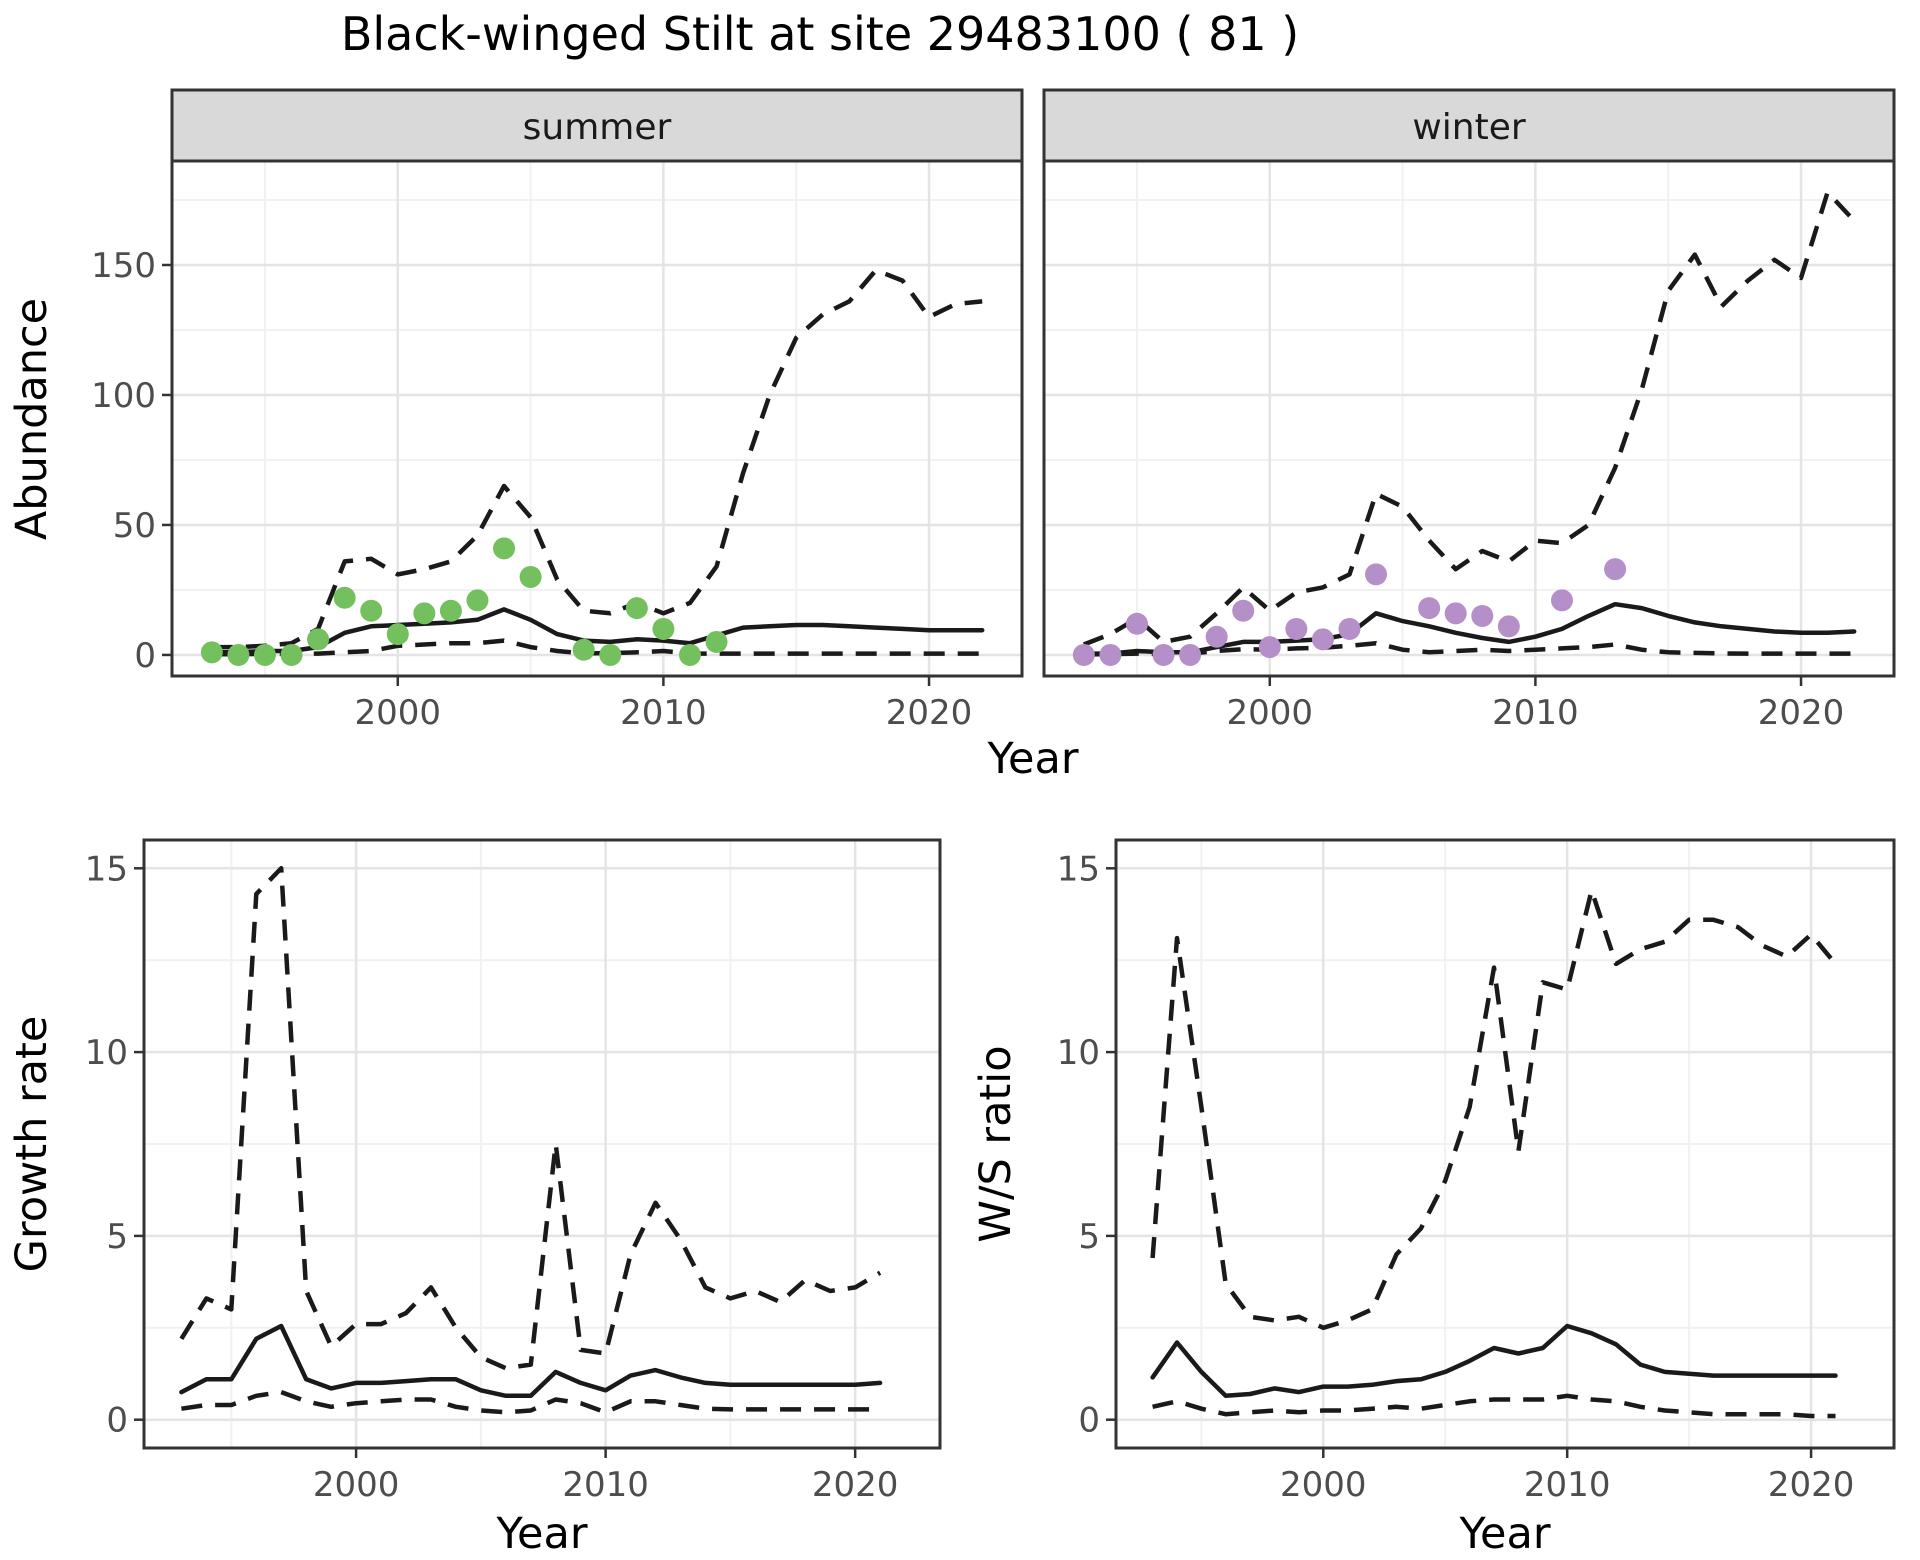  What do you see at coordinates (32, 419) in the screenshot?
I see `y-axis-title-abundance: Abundance` at bounding box center [32, 419].